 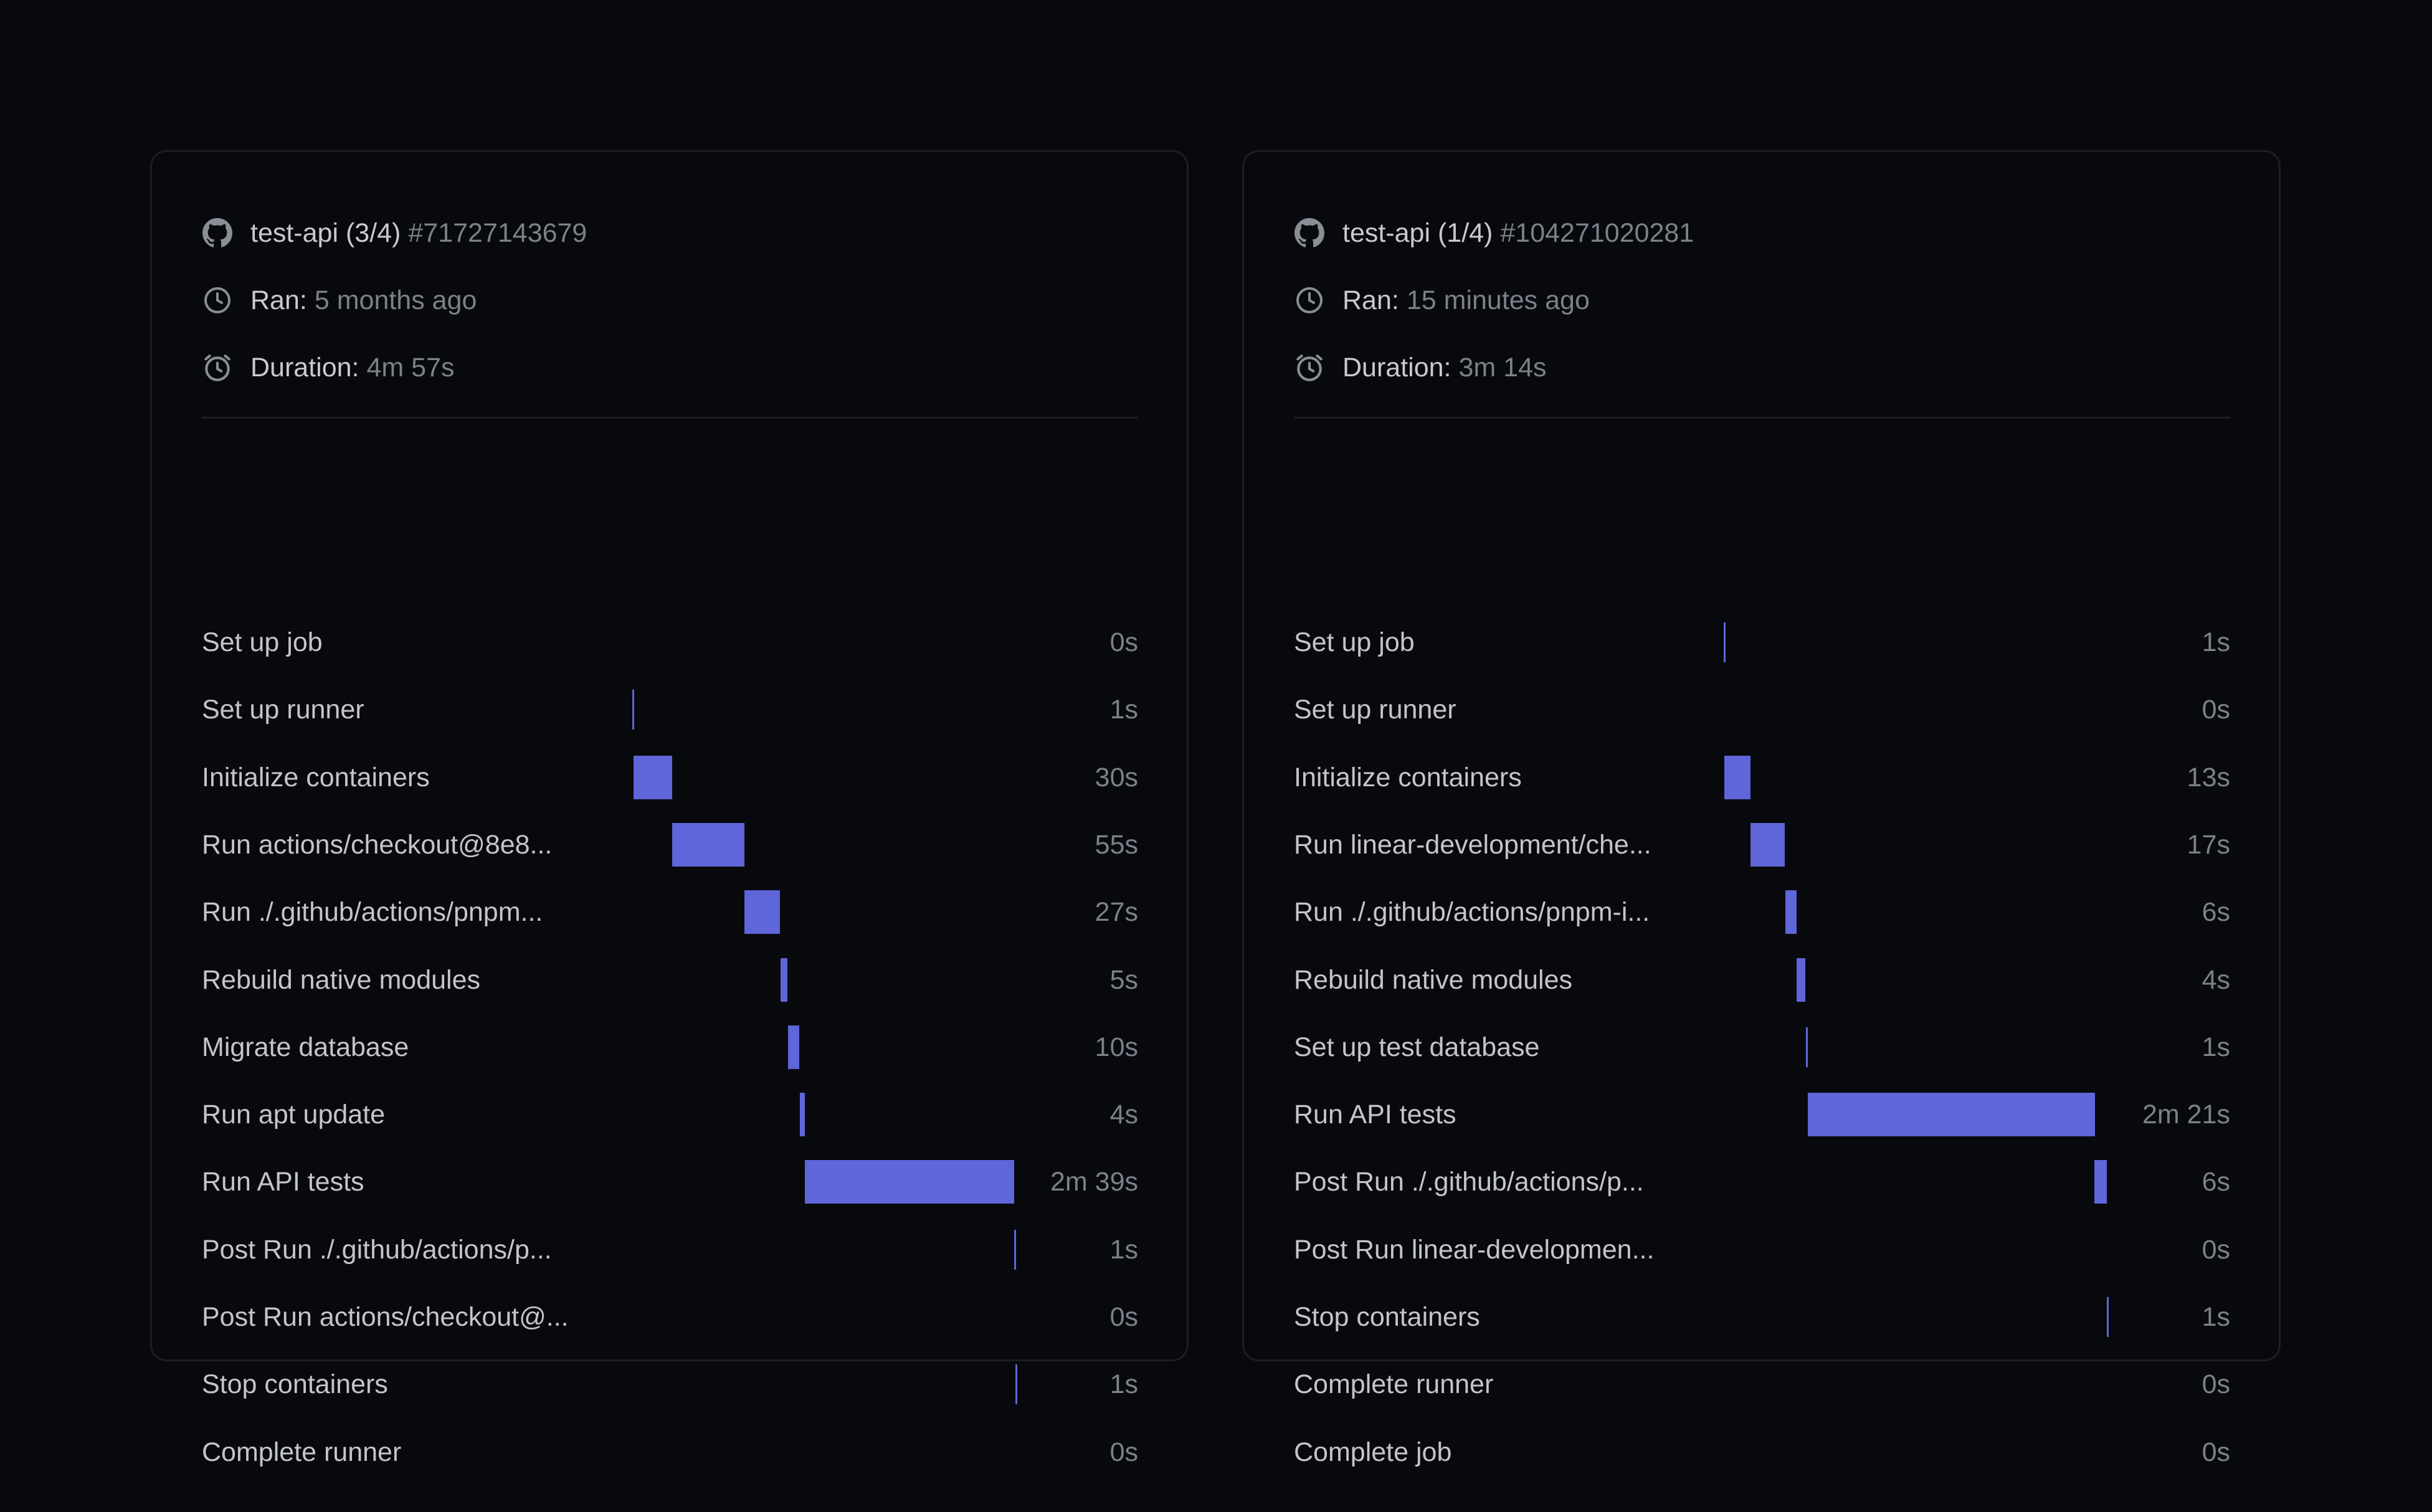 I want to click on duration-row: Duration: 4m 57s, so click(x=328, y=367).